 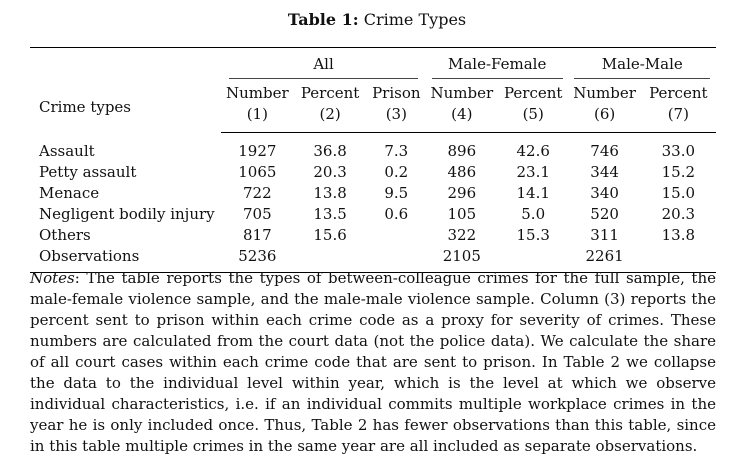 What do you see at coordinates (462, 151) in the screenshot?
I see `table-cell: 896` at bounding box center [462, 151].